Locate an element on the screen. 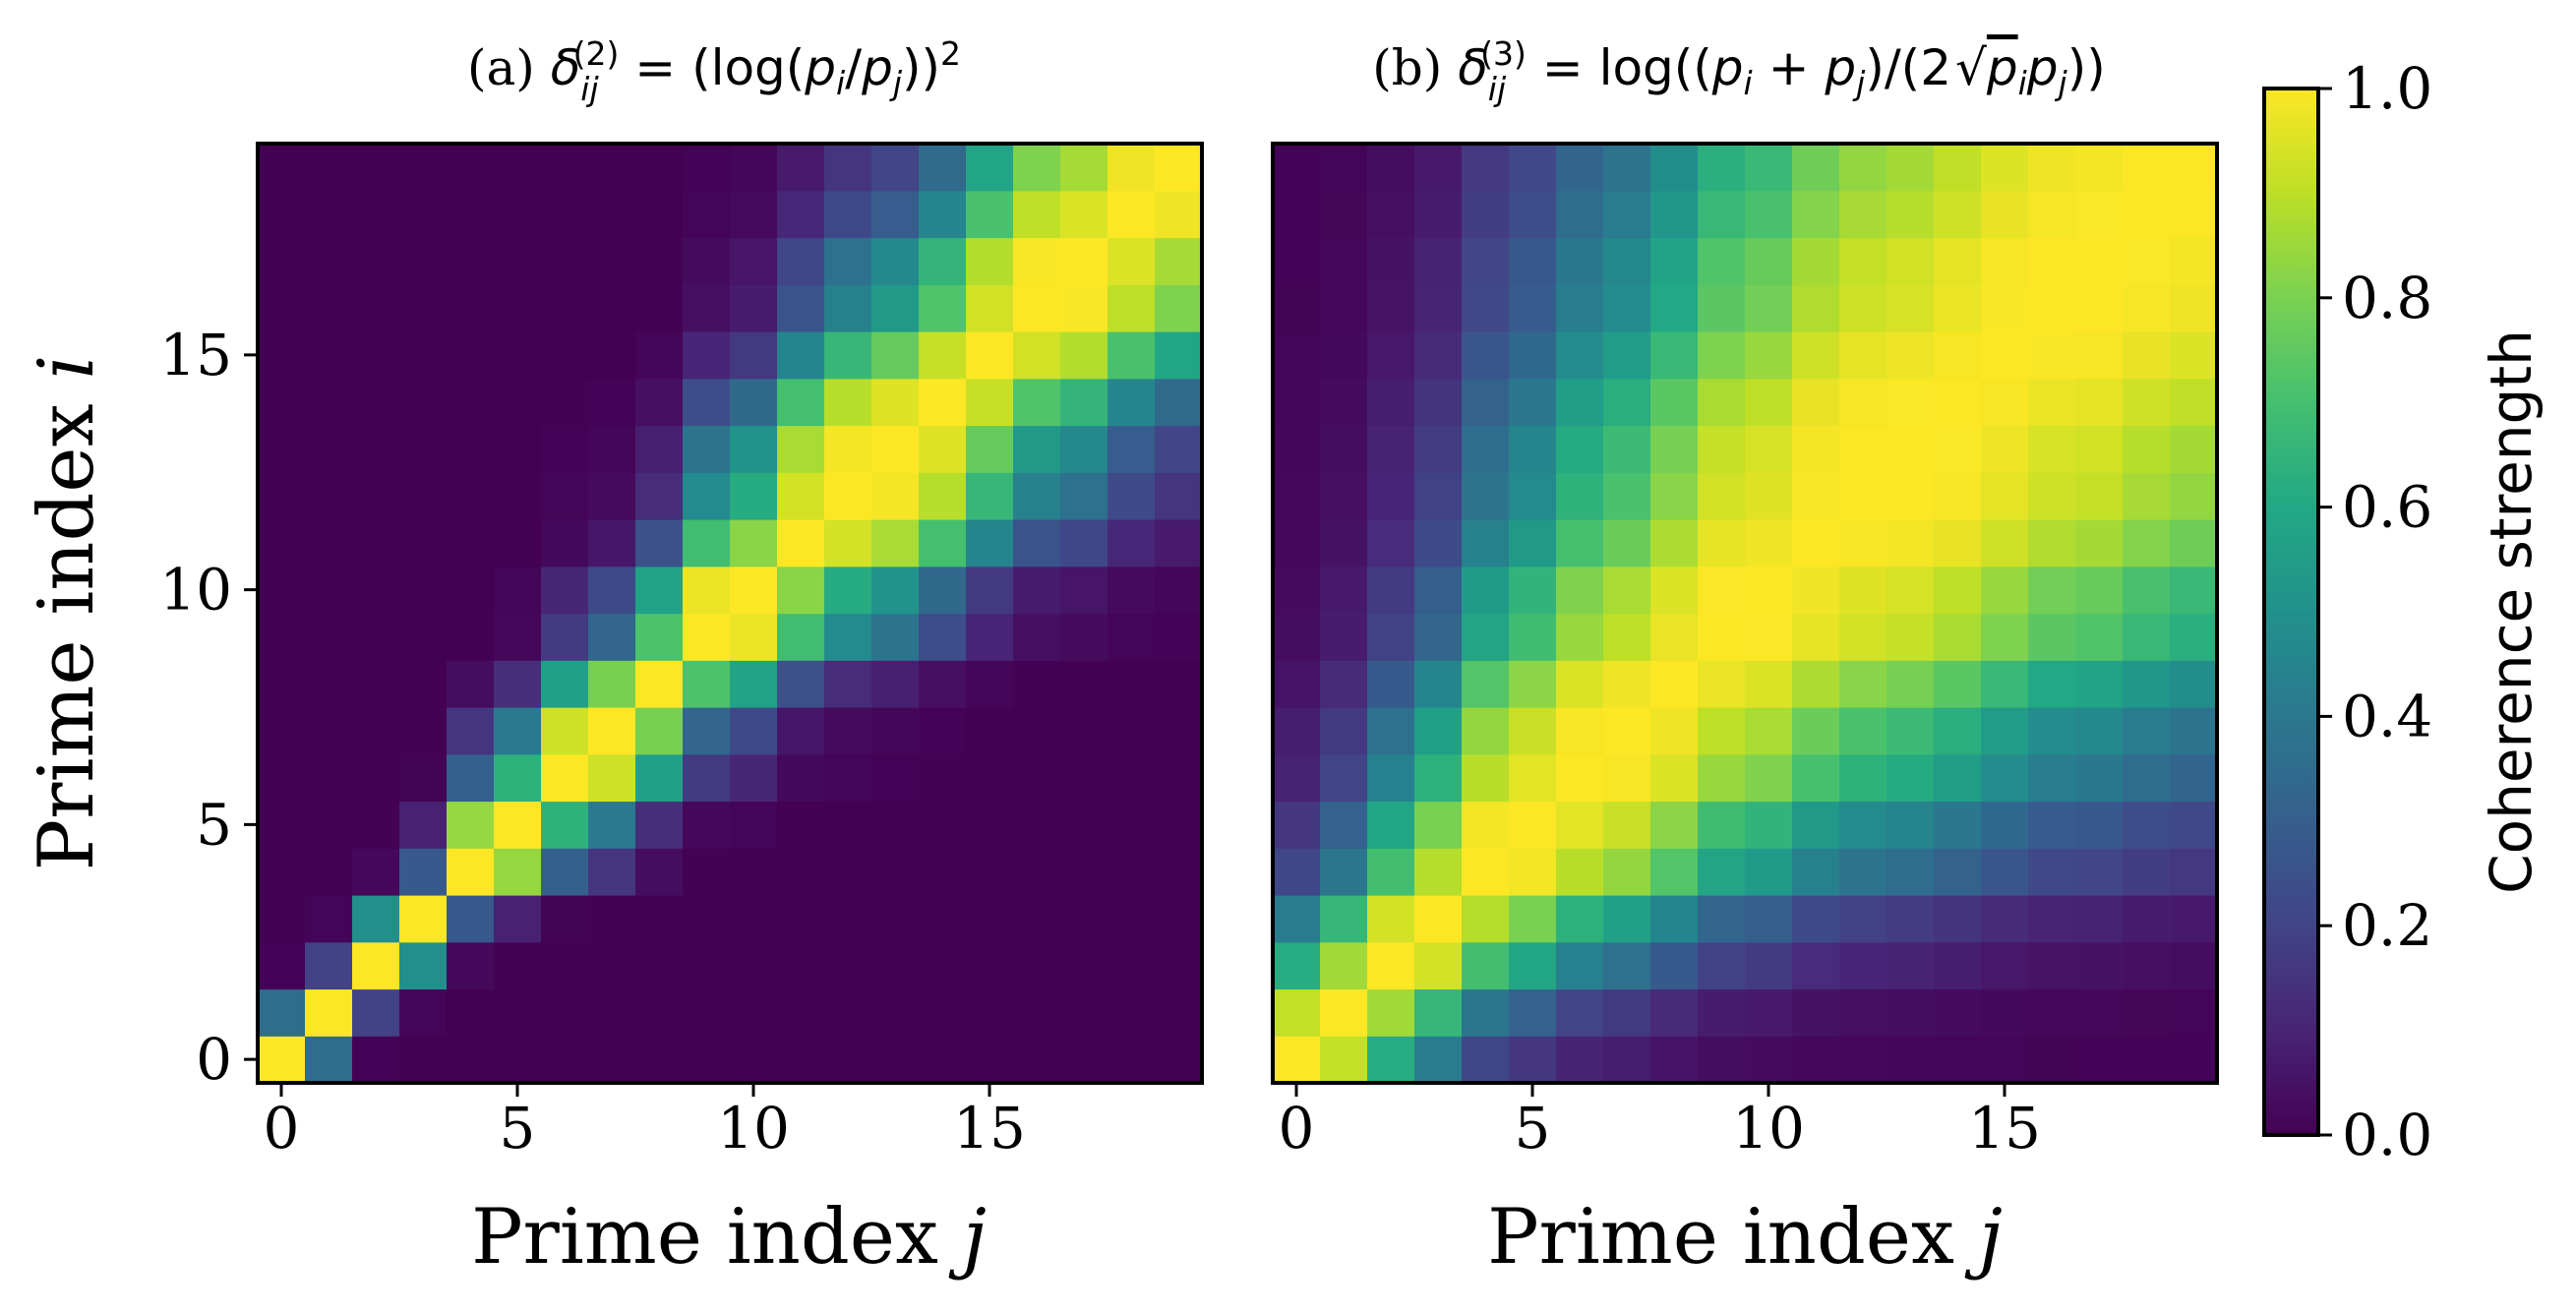 This screenshot has height=1313, width=2576. y-tick-label: 15 is located at coordinates (195, 355).